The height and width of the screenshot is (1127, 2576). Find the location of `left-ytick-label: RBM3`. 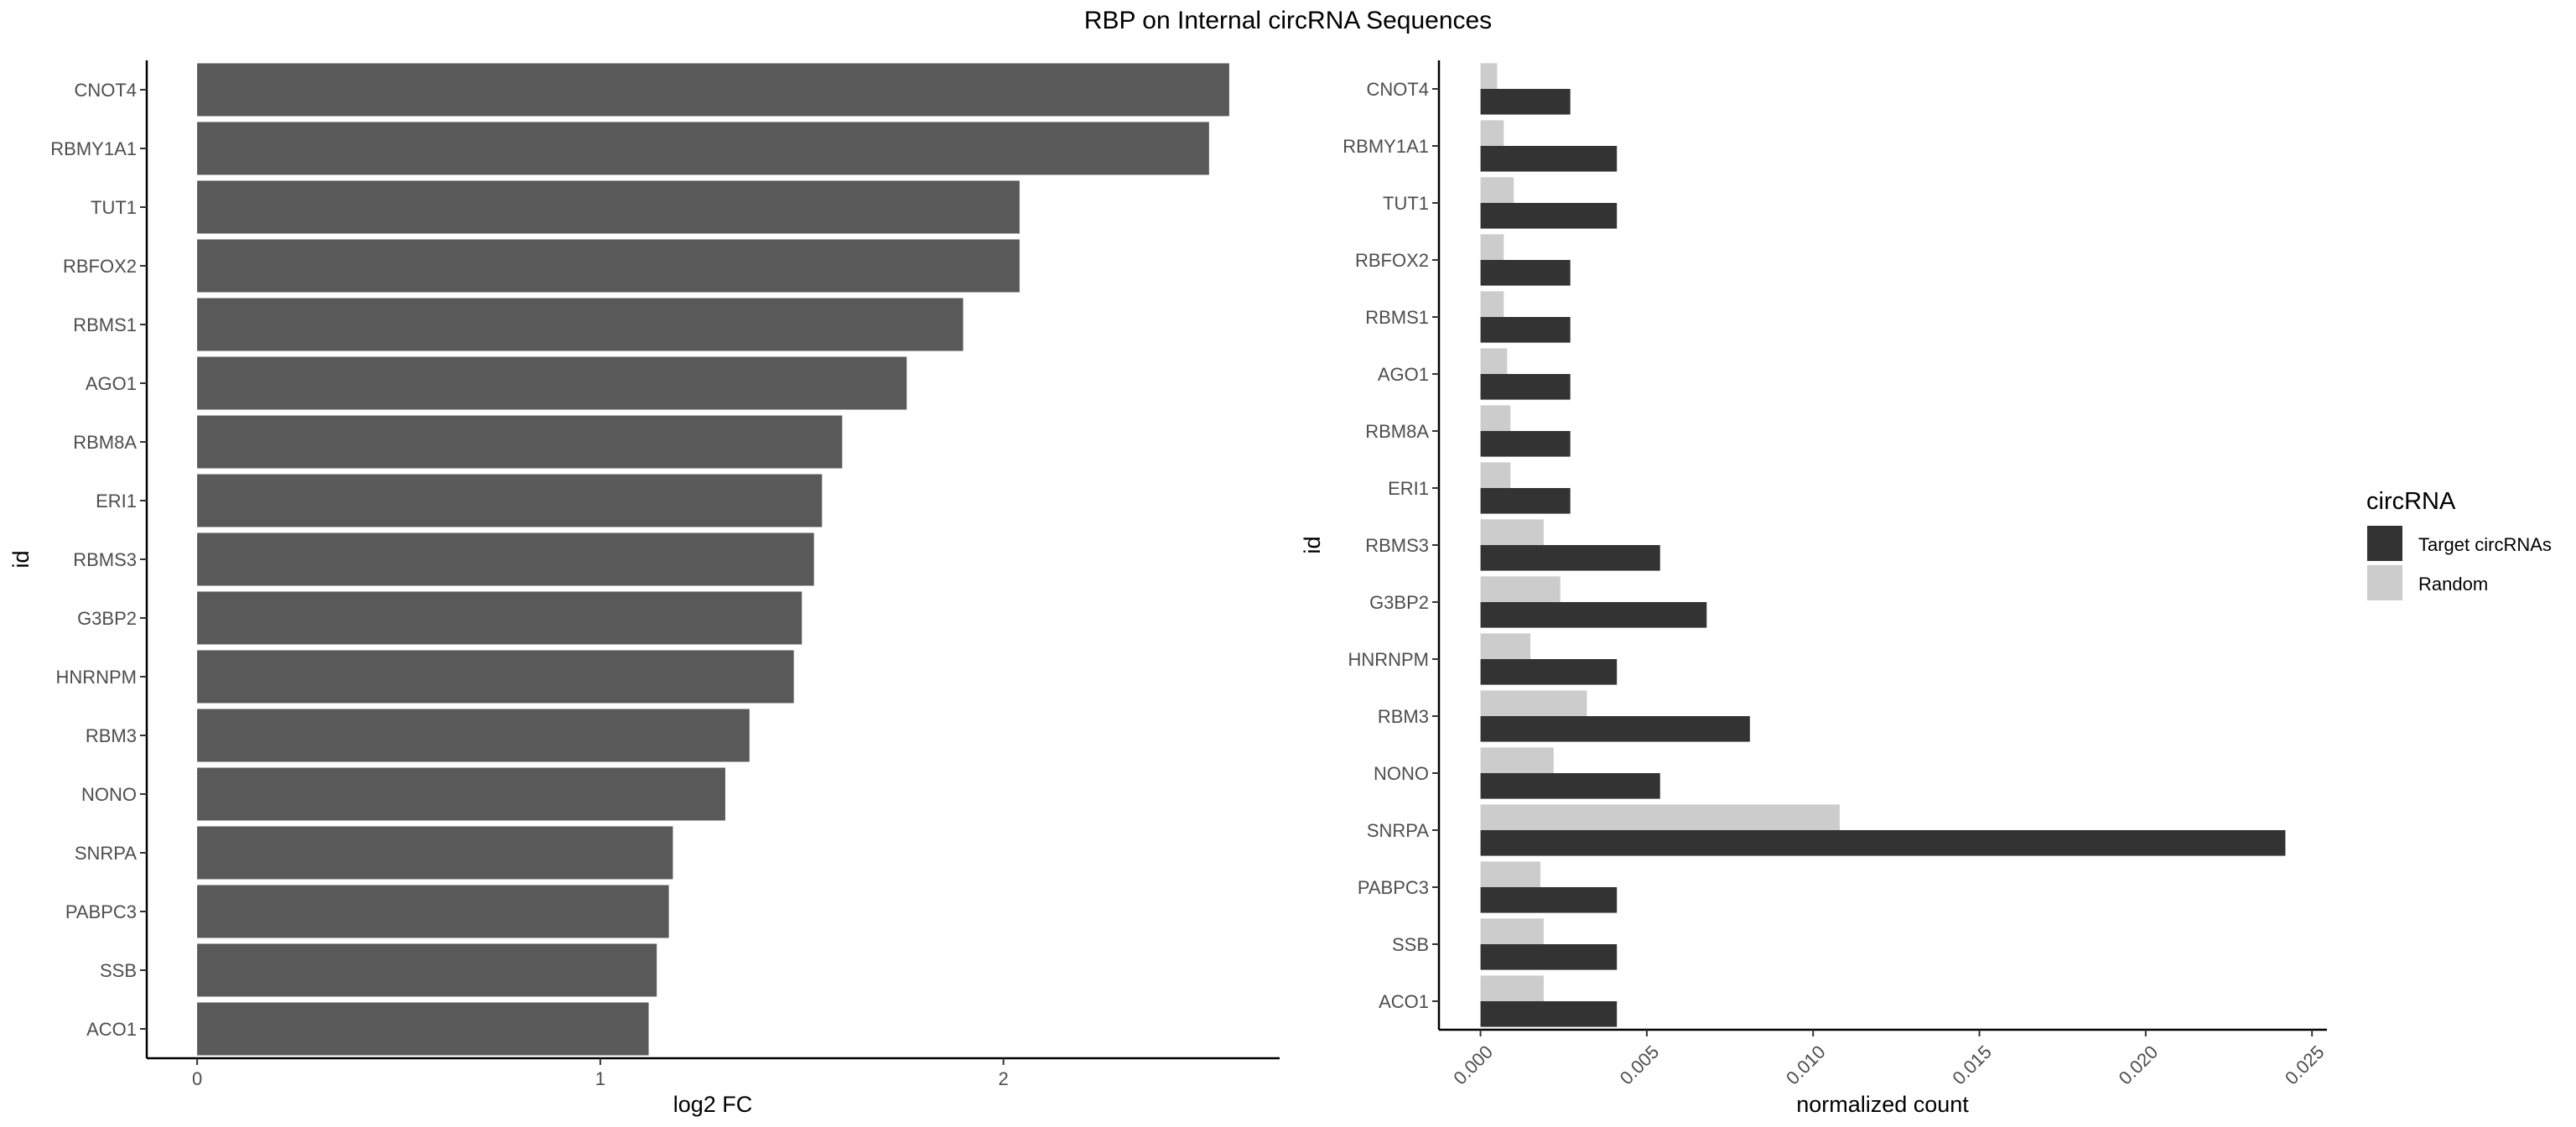

left-ytick-label: RBM3 is located at coordinates (111, 735).